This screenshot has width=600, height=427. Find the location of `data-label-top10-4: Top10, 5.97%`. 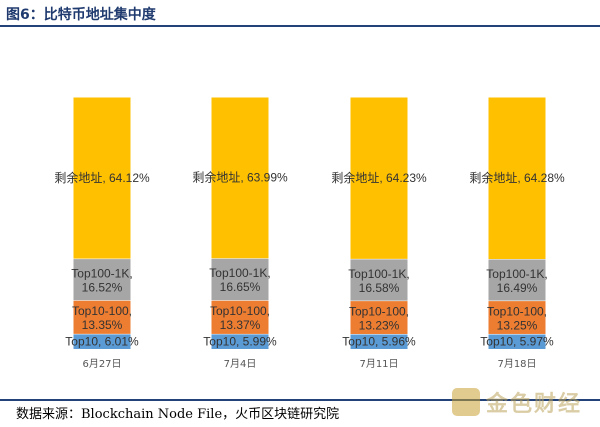

data-label-top10-4: Top10, 5.97% is located at coordinates (517, 341).